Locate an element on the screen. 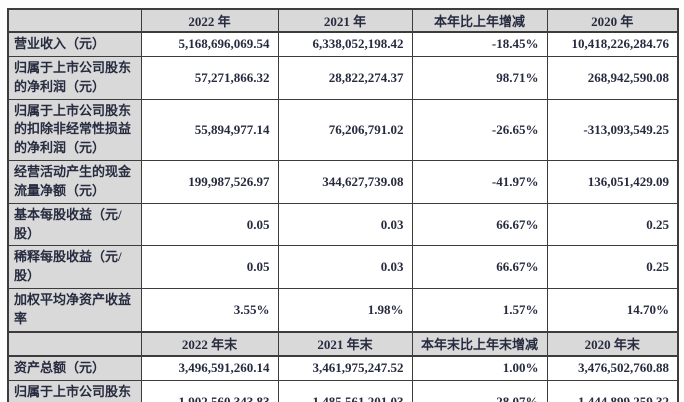 The image size is (684, 402). col-header-2022-end: 2022 年末 is located at coordinates (209, 343).